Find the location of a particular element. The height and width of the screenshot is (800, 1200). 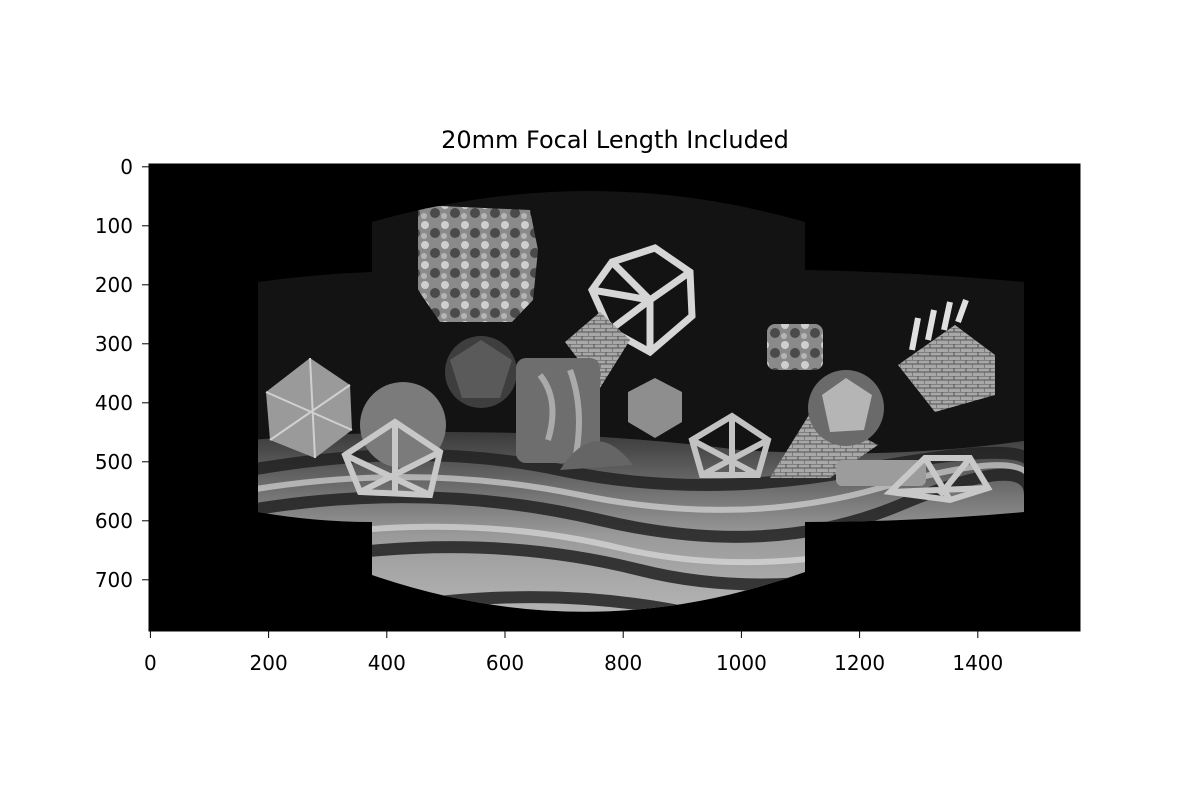

x-tick: 0 is located at coordinates (150, 653).